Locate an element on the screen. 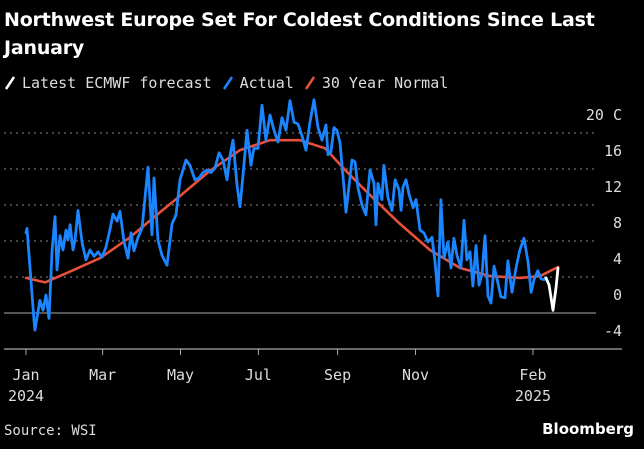  legend-label-actual: Actual is located at coordinates (266, 83).